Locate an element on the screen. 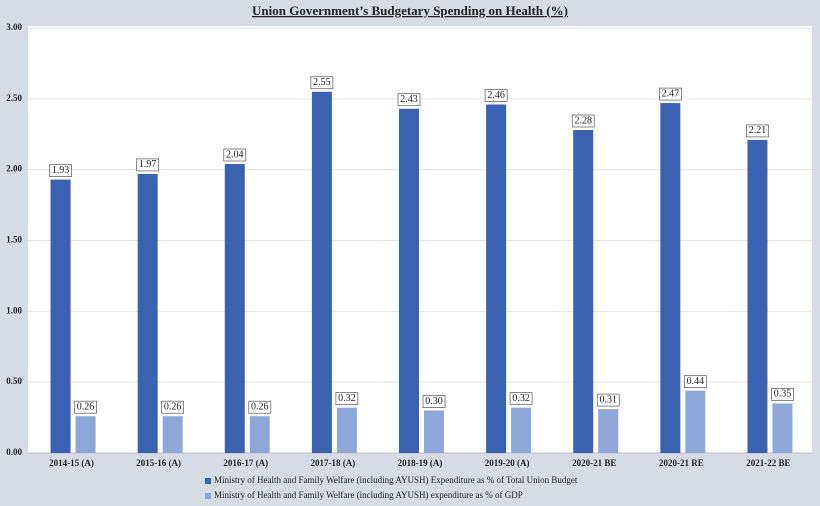 This screenshot has width=820, height=506. value-label: 0.31 is located at coordinates (608, 399).